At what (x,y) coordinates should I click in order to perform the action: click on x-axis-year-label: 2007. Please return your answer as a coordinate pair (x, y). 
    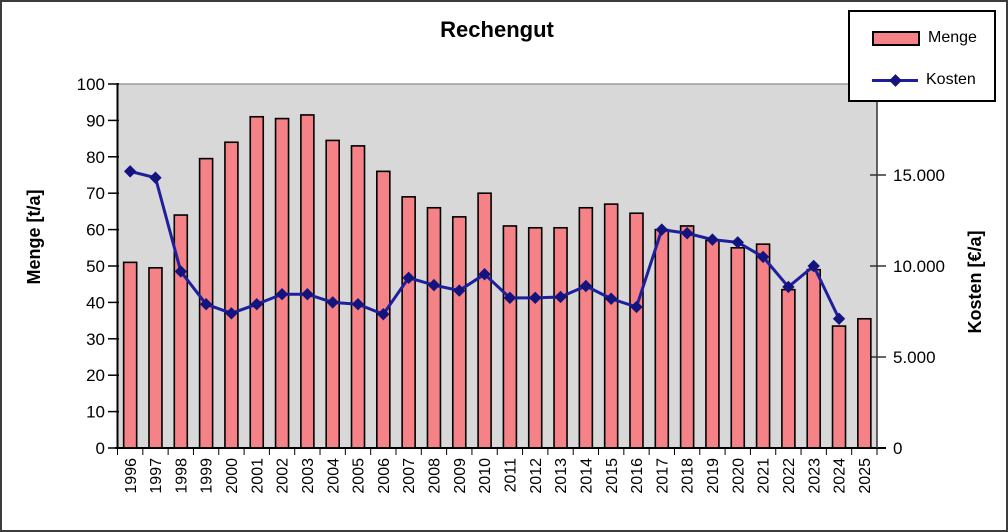
    Looking at the image, I should click on (409, 476).